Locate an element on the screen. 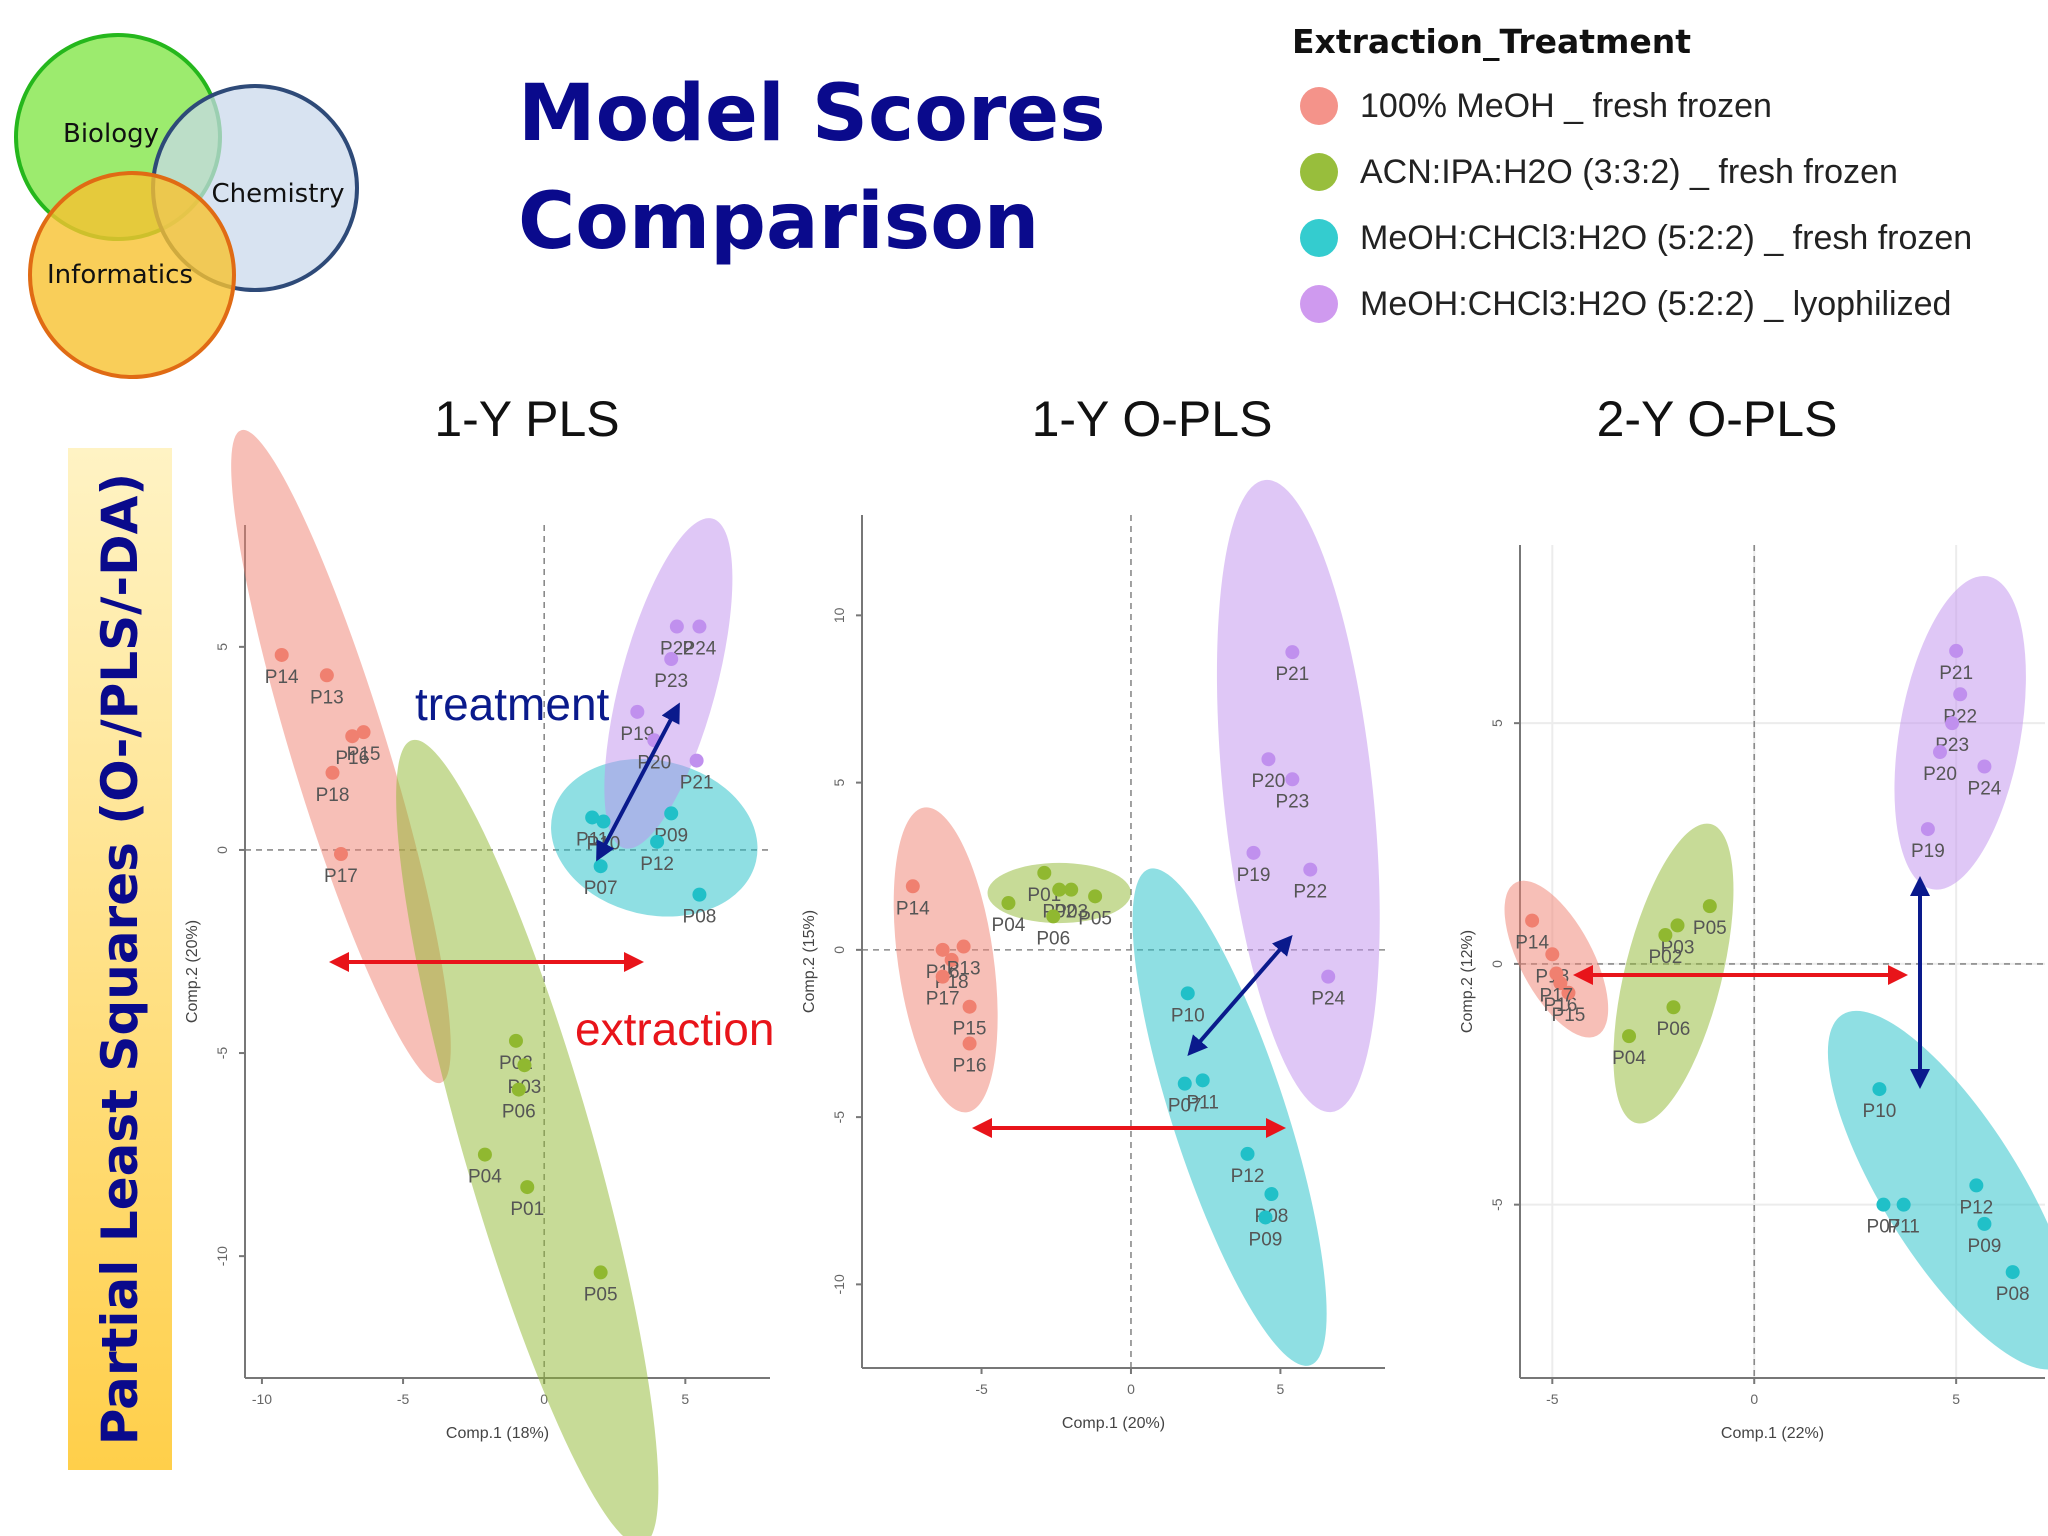 The image size is (2048, 1536). venn-label-biology: Biology is located at coordinates (111, 134).